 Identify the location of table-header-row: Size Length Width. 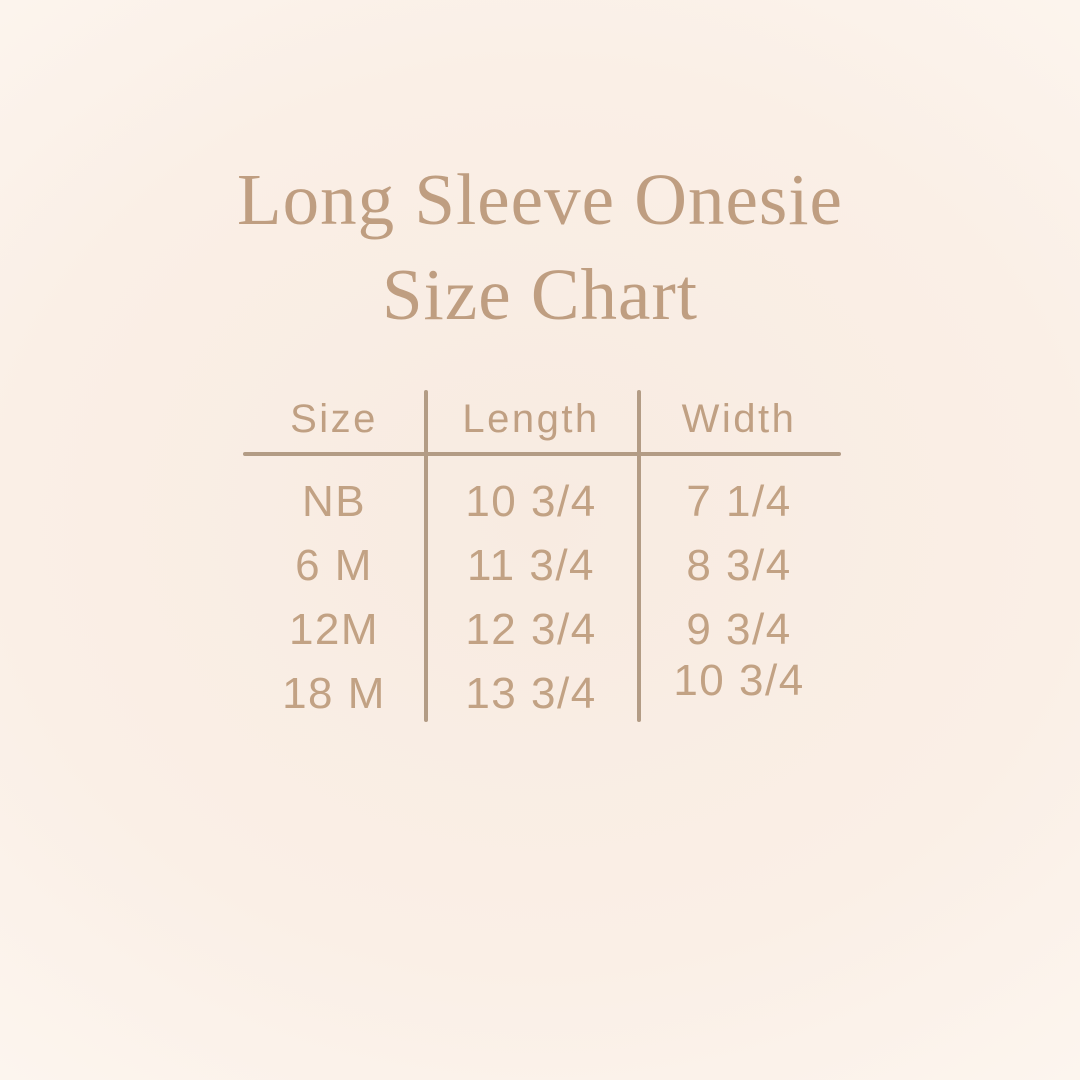
(542, 419).